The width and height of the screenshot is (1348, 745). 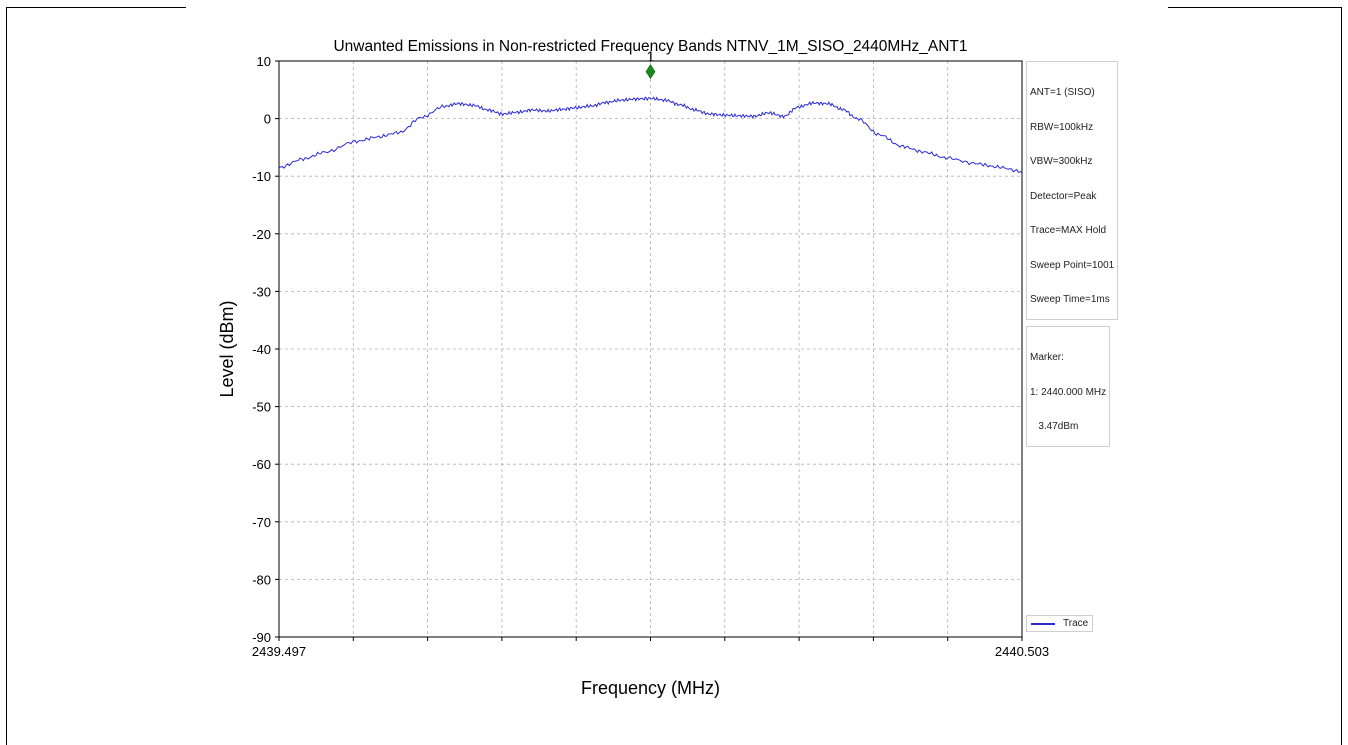 I want to click on y-tick-label: -50, so click(x=261, y=407).